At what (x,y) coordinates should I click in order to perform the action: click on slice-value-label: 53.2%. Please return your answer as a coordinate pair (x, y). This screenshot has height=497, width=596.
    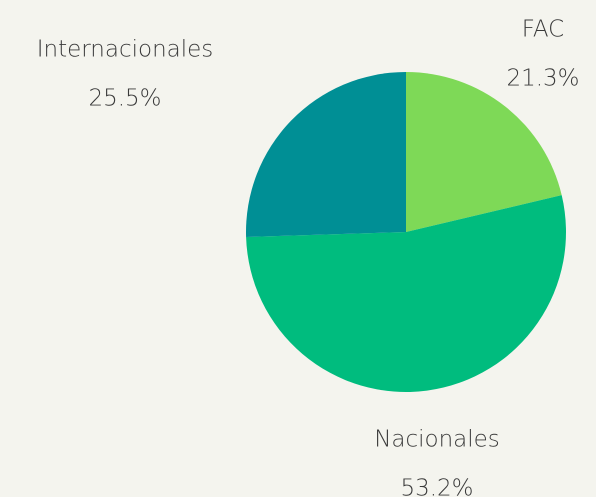
    Looking at the image, I should click on (436, 486).